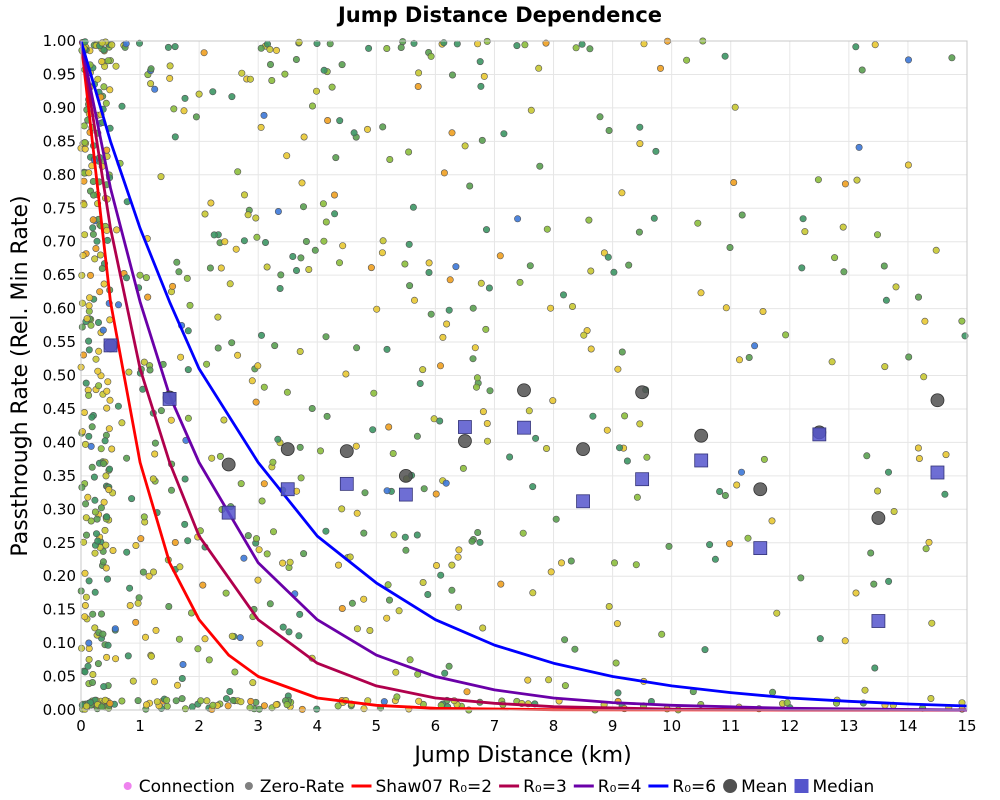 The image size is (1000, 800). I want to click on x-tick-label: 5, so click(377, 726).